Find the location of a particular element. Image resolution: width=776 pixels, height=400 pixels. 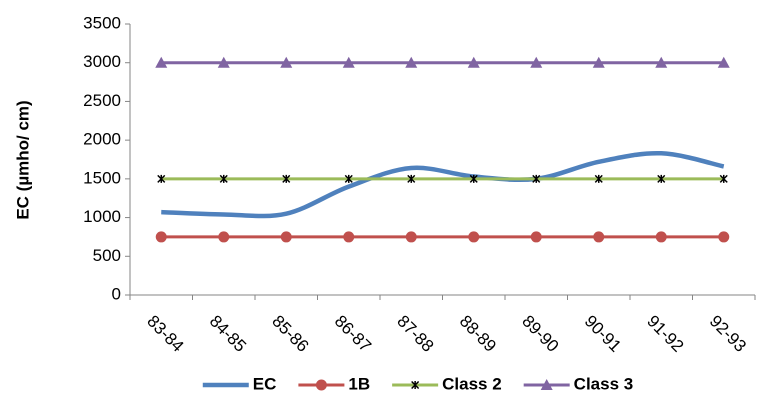

x-tick-label: 90-91 is located at coordinates (603, 334).